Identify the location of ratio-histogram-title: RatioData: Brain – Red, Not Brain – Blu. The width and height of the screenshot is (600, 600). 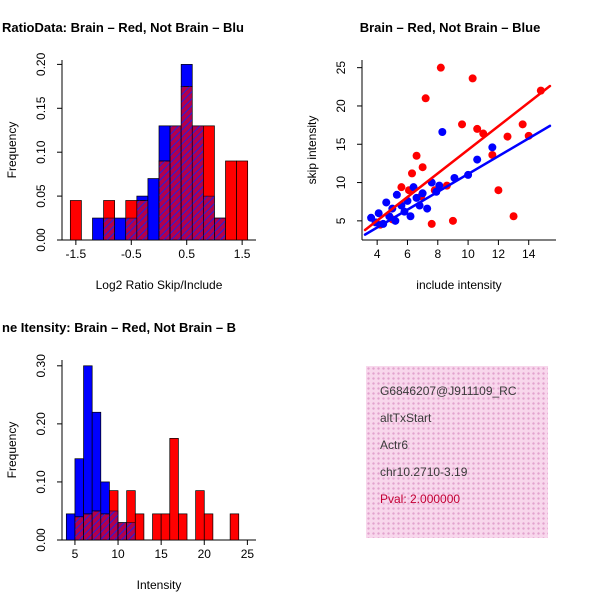
(123, 27).